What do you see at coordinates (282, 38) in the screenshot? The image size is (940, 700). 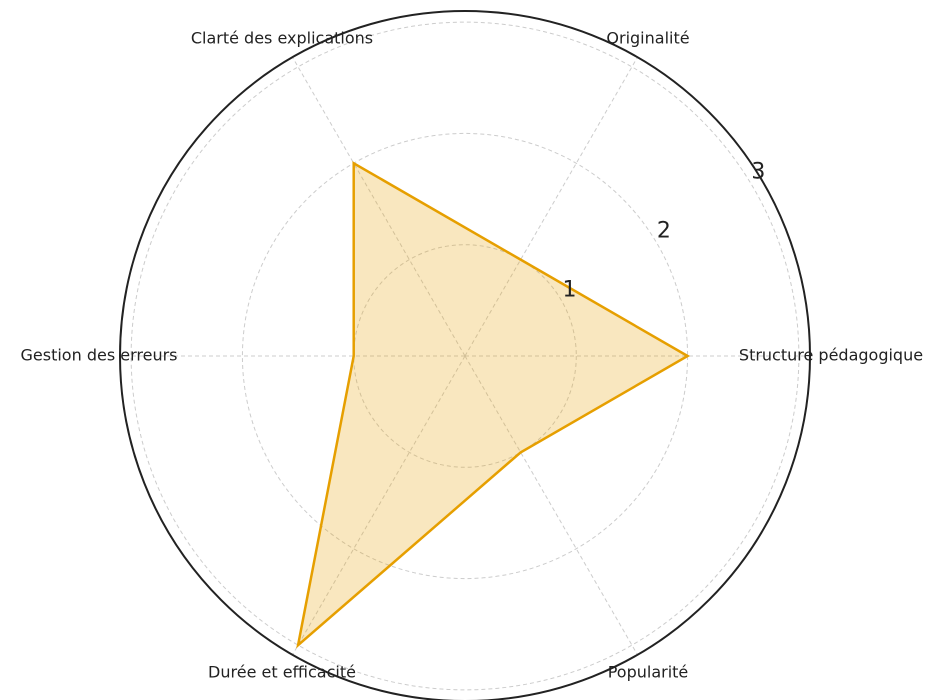 I see `category-label: Clarté des explications` at bounding box center [282, 38].